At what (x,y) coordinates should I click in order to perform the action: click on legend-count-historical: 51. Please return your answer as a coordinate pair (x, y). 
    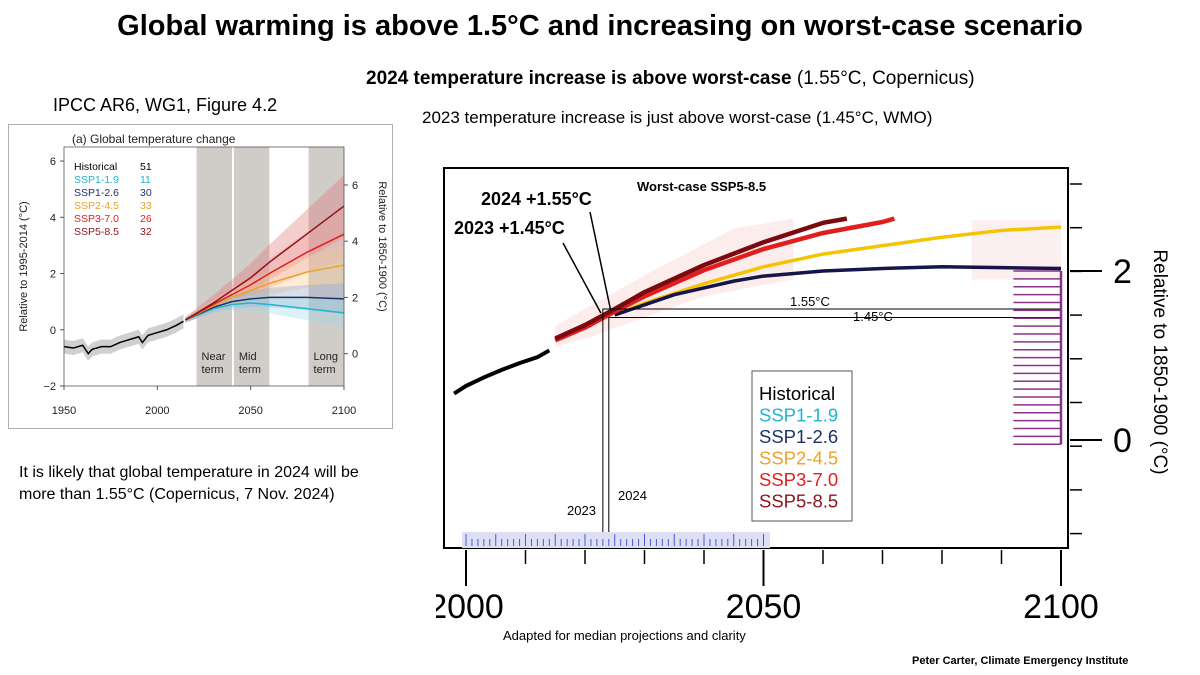
    Looking at the image, I should click on (146, 167).